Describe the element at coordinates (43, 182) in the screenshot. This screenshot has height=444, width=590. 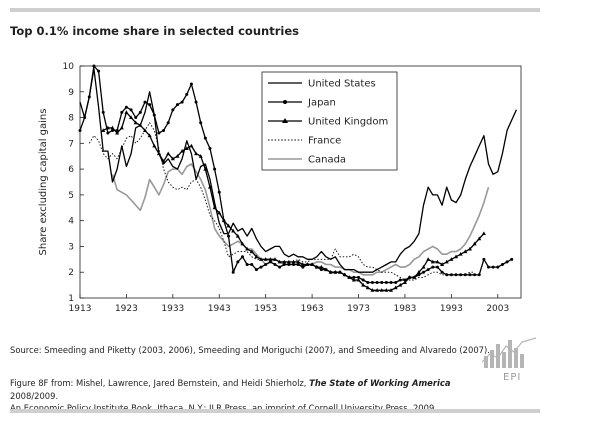
I see `y-axis-label: Share excluding capital gains` at that location.